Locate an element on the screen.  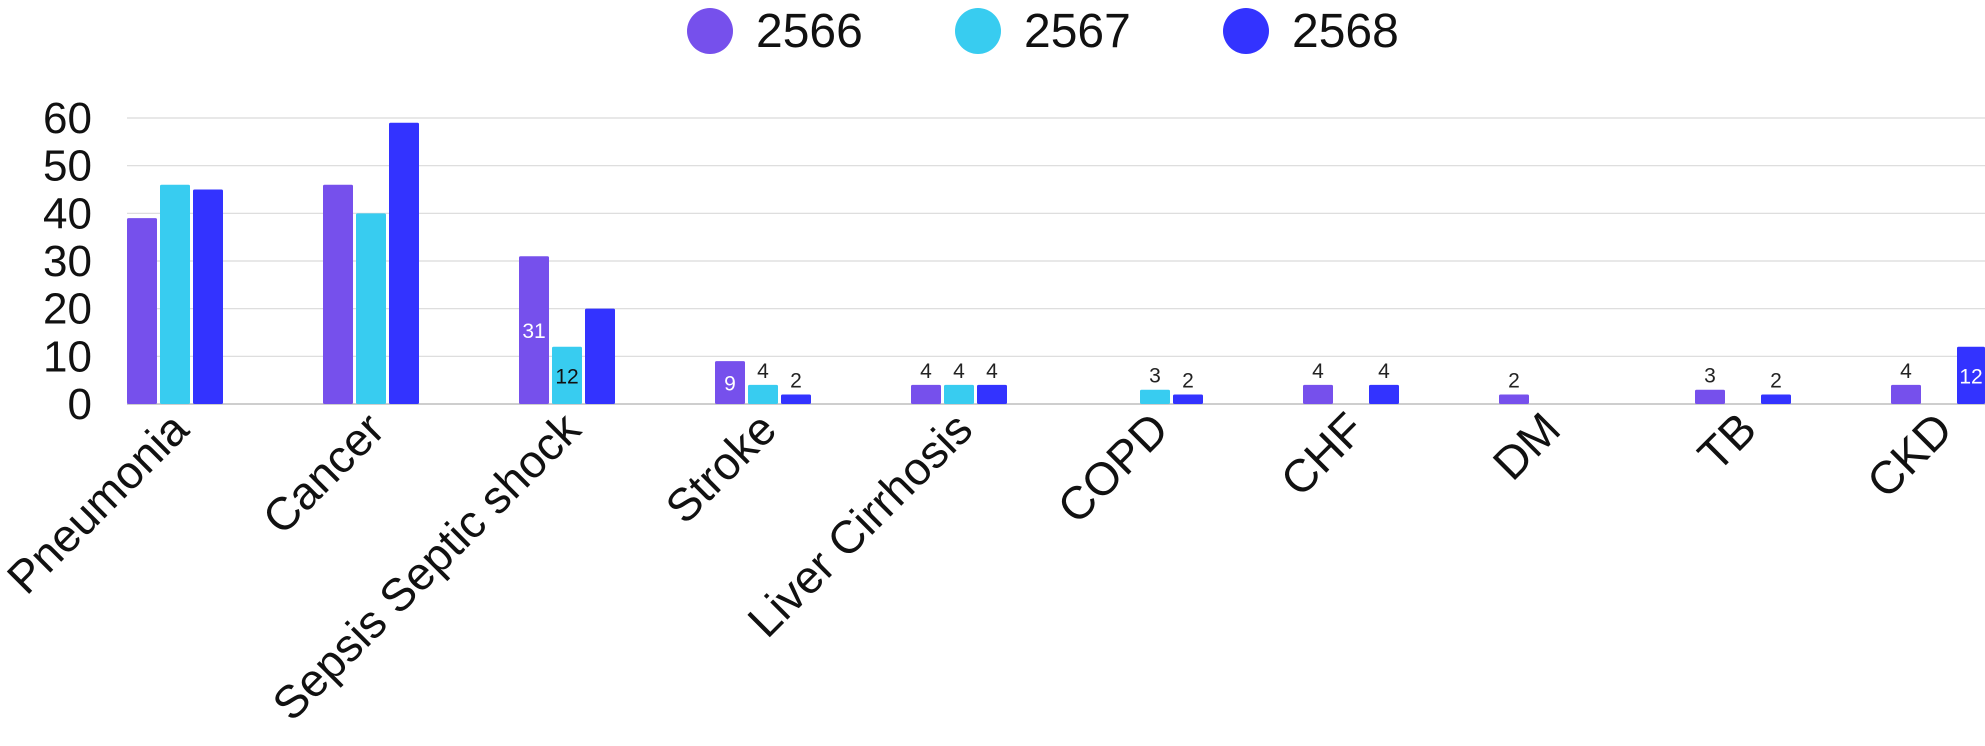
y-tick-label: 20 is located at coordinates (67, 309).